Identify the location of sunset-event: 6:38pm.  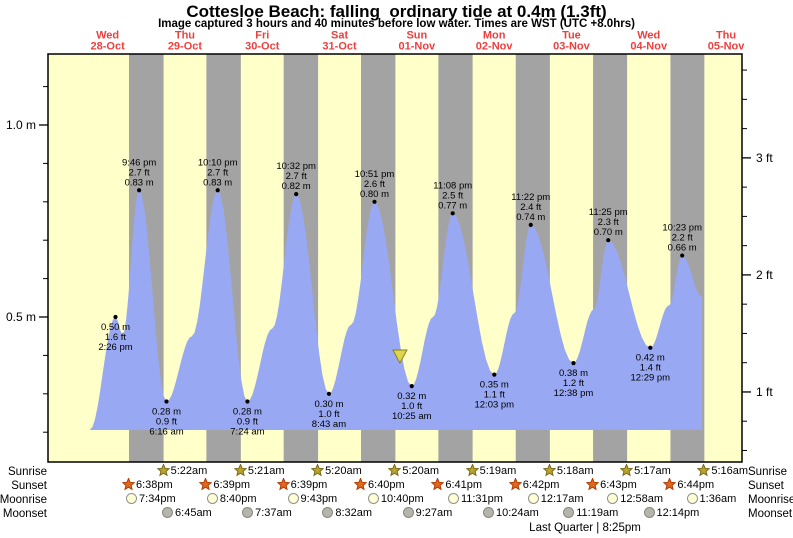
(147, 484).